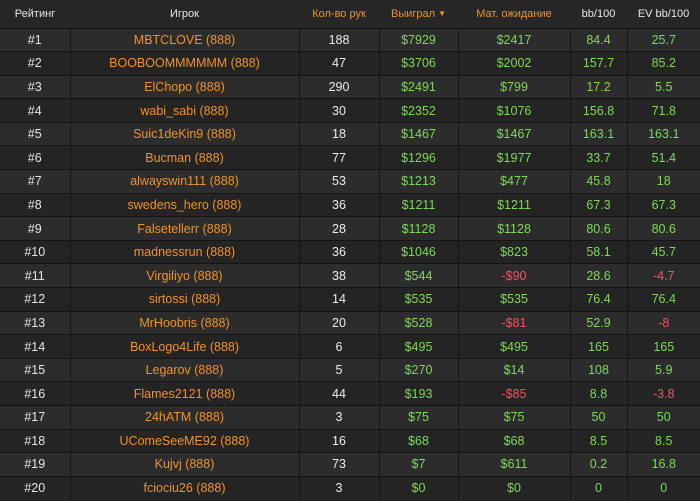 This screenshot has width=700, height=501. Describe the element at coordinates (339, 157) in the screenshot. I see `hands-cell: 77` at that location.